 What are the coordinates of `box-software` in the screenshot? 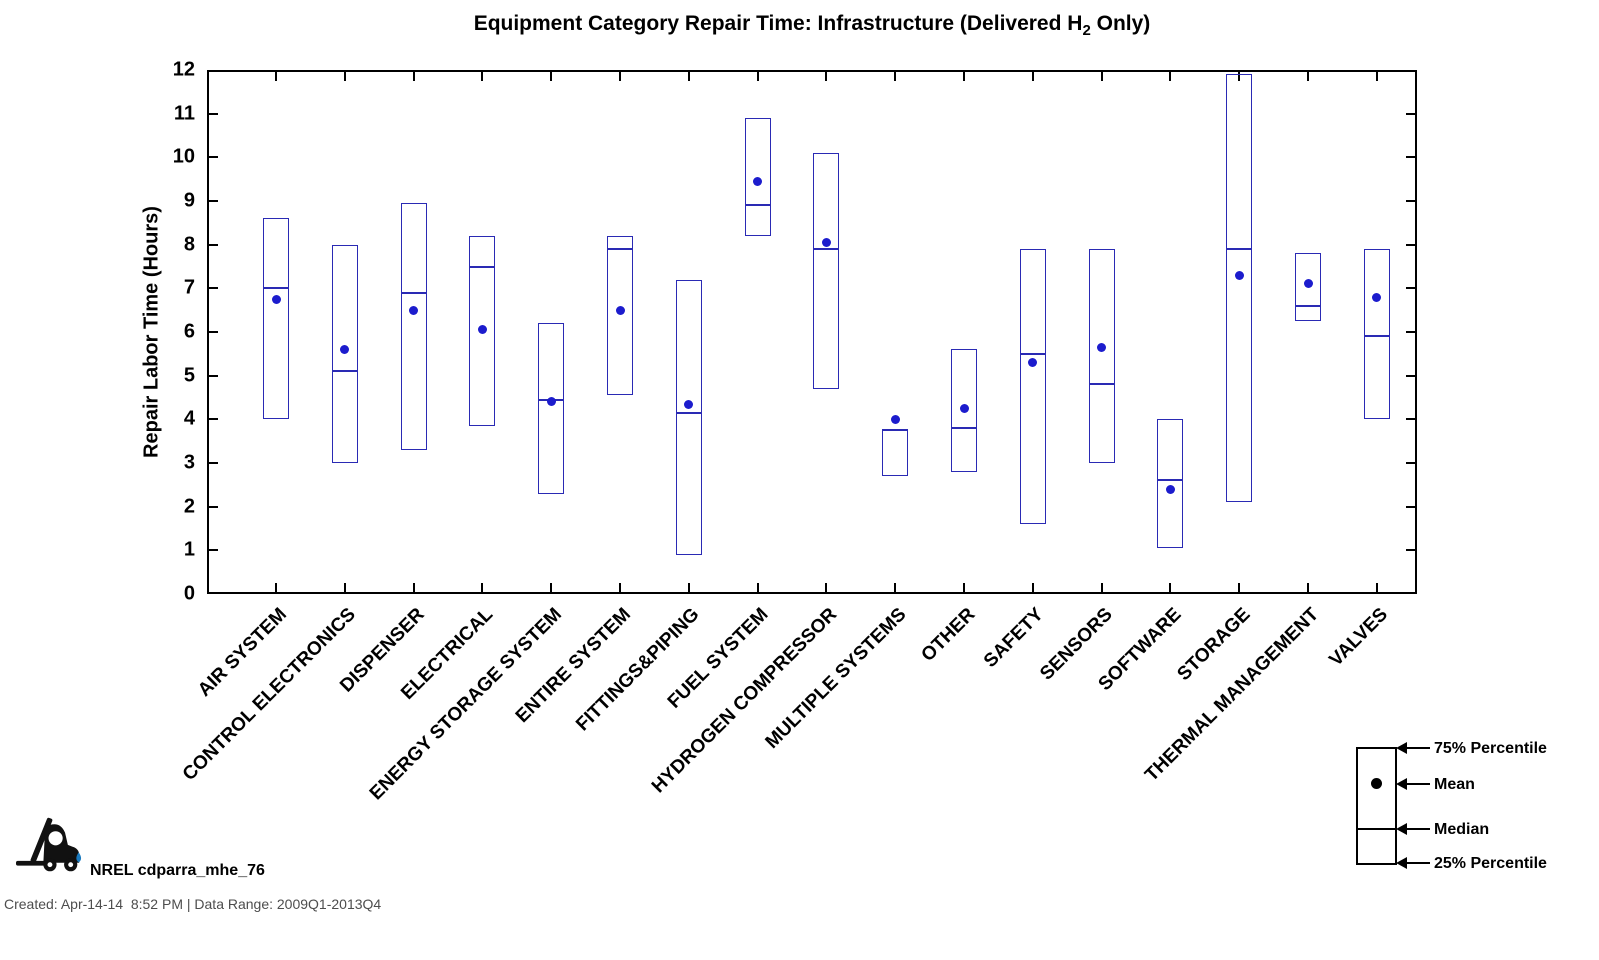 It's located at (1170, 484).